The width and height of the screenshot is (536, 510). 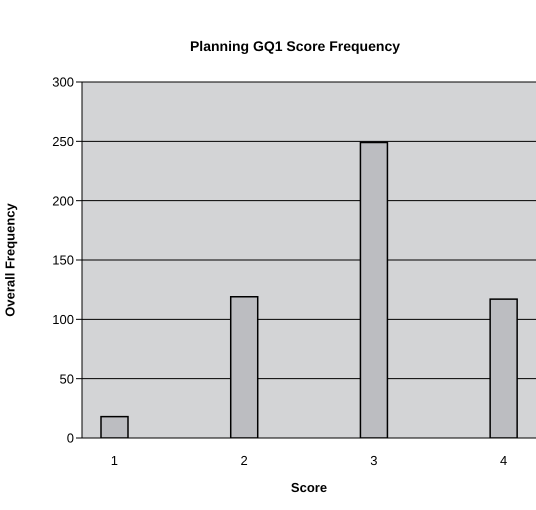 What do you see at coordinates (114, 460) in the screenshot?
I see `x-tick-label: 1` at bounding box center [114, 460].